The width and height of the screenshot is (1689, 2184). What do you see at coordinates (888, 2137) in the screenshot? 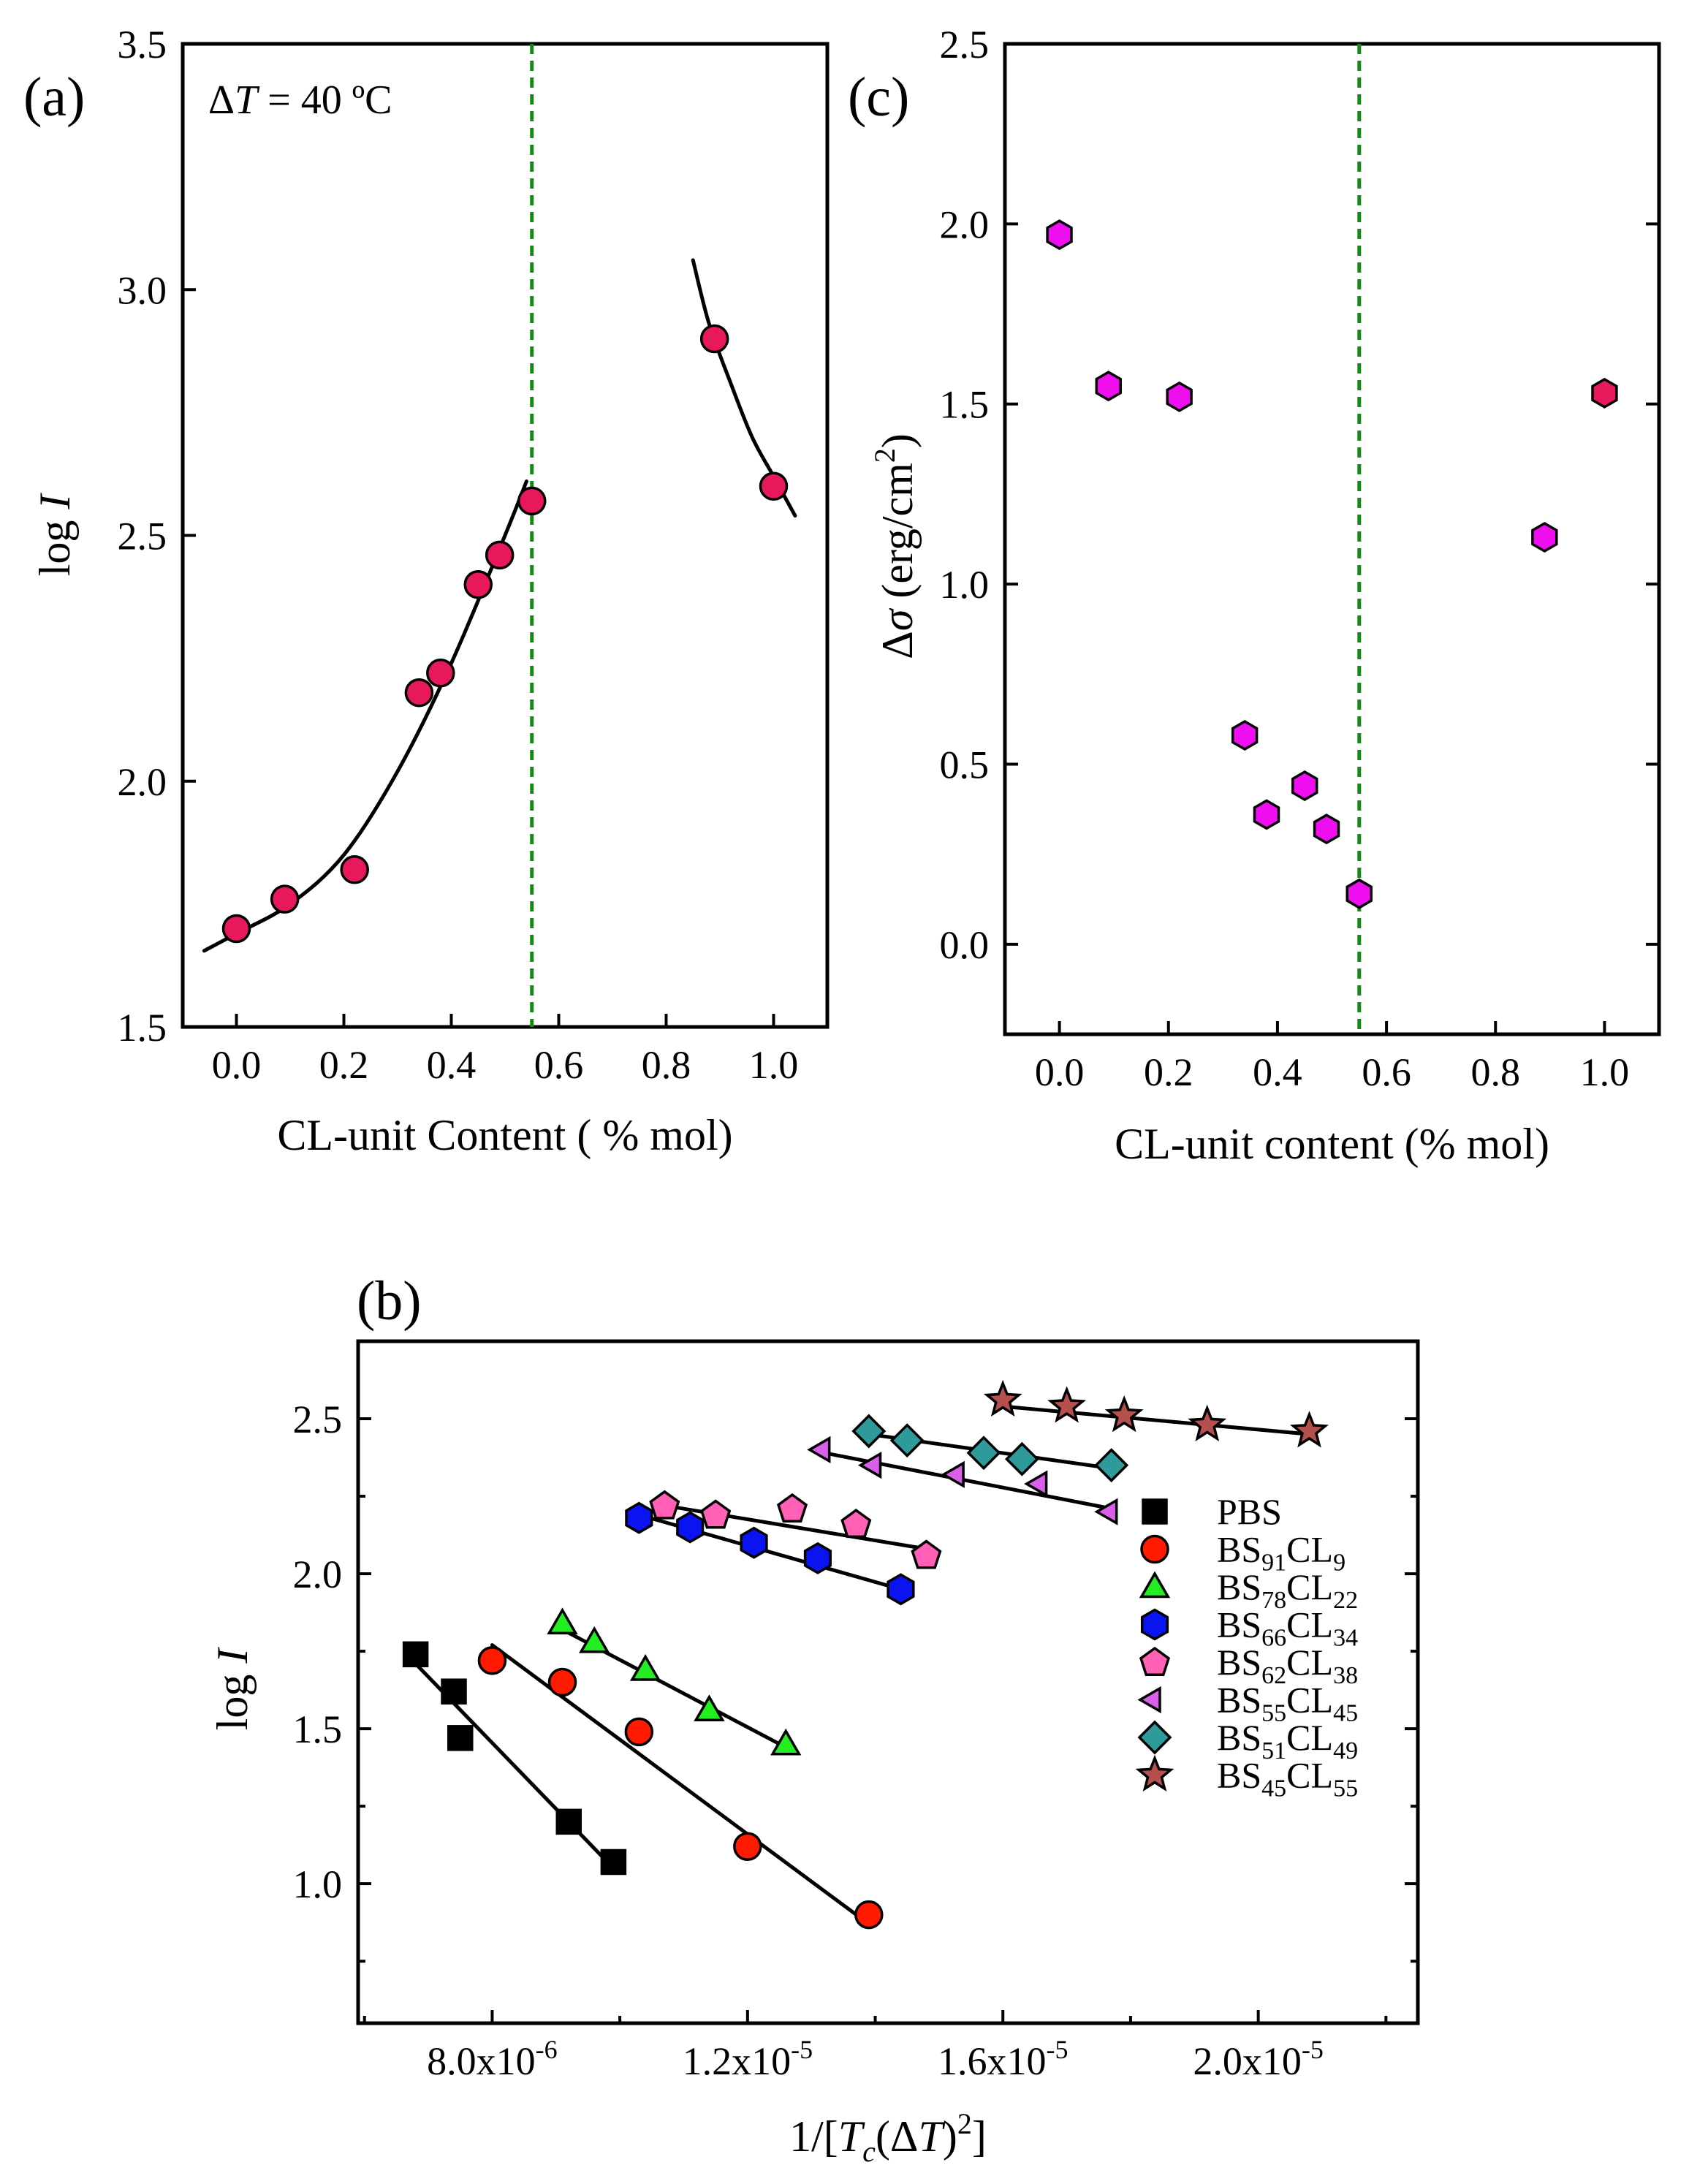
I see `x-axis-label: 1/[Tc(ΔT)2]` at bounding box center [888, 2137].